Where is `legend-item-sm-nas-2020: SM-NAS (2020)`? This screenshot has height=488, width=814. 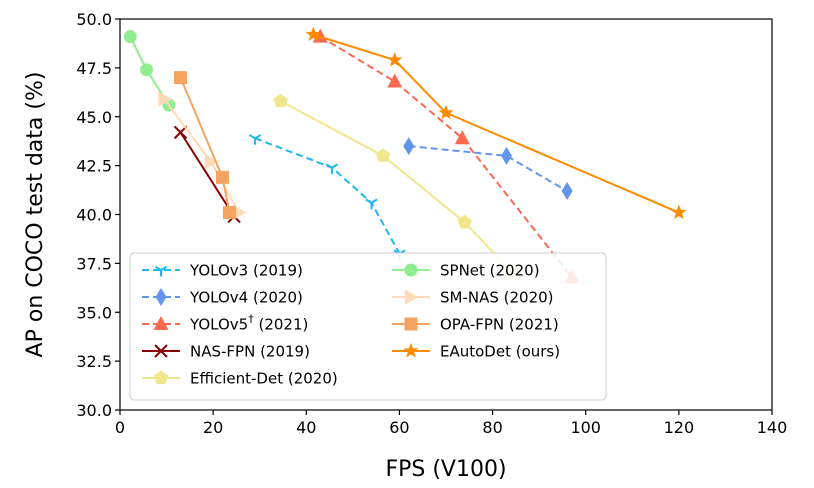
legend-item-sm-nas-2020: SM-NAS (2020) is located at coordinates (473, 298).